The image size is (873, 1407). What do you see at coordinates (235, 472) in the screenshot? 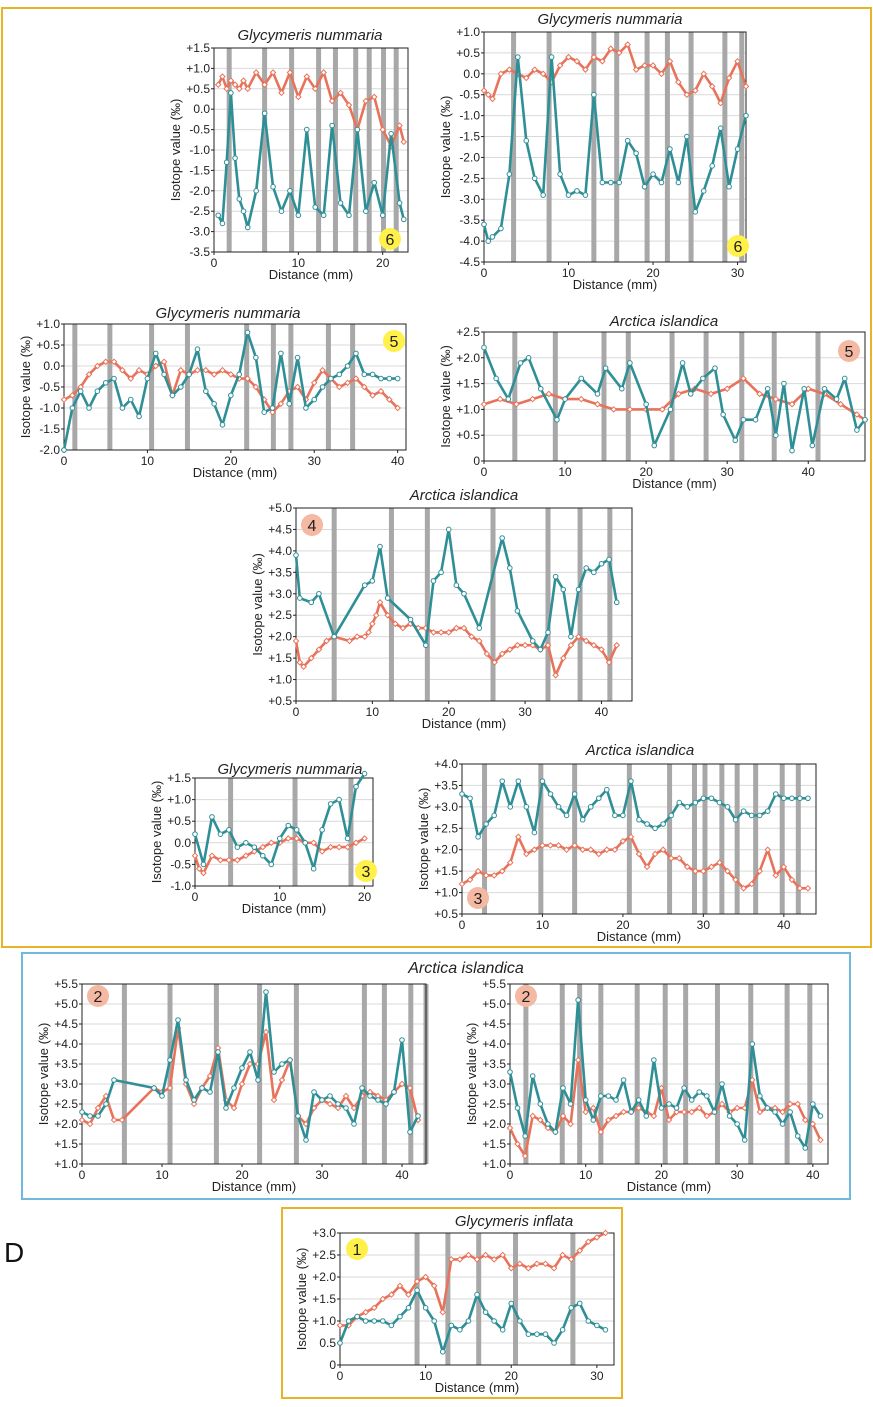
I see `x-axis-label: Distance (mm)` at bounding box center [235, 472].